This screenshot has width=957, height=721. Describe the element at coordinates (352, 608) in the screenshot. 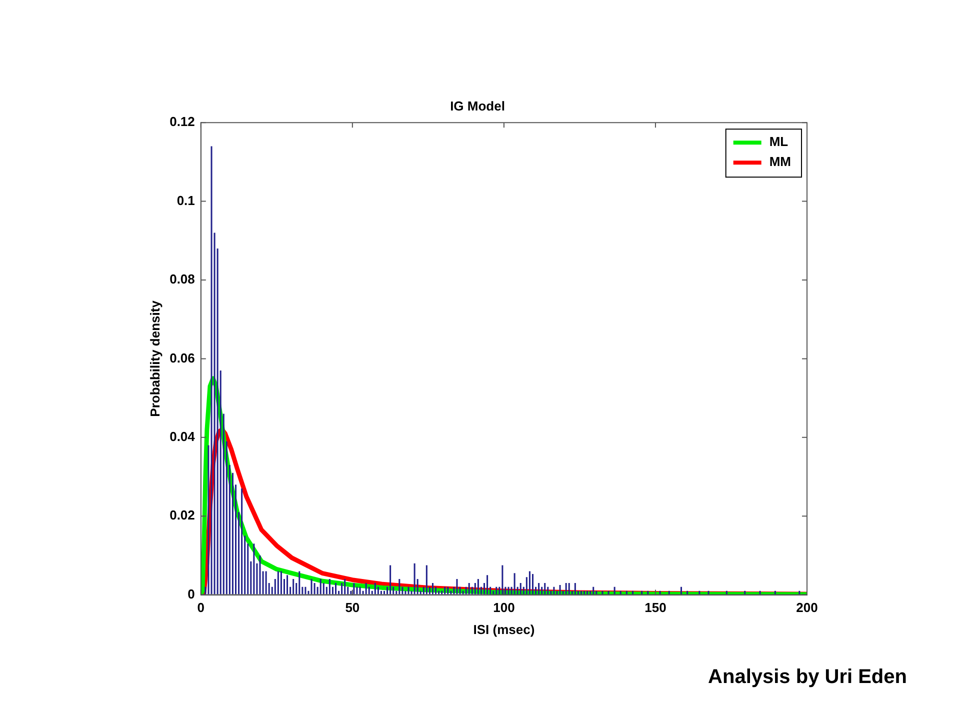

I see `x-tick-label: 50` at that location.